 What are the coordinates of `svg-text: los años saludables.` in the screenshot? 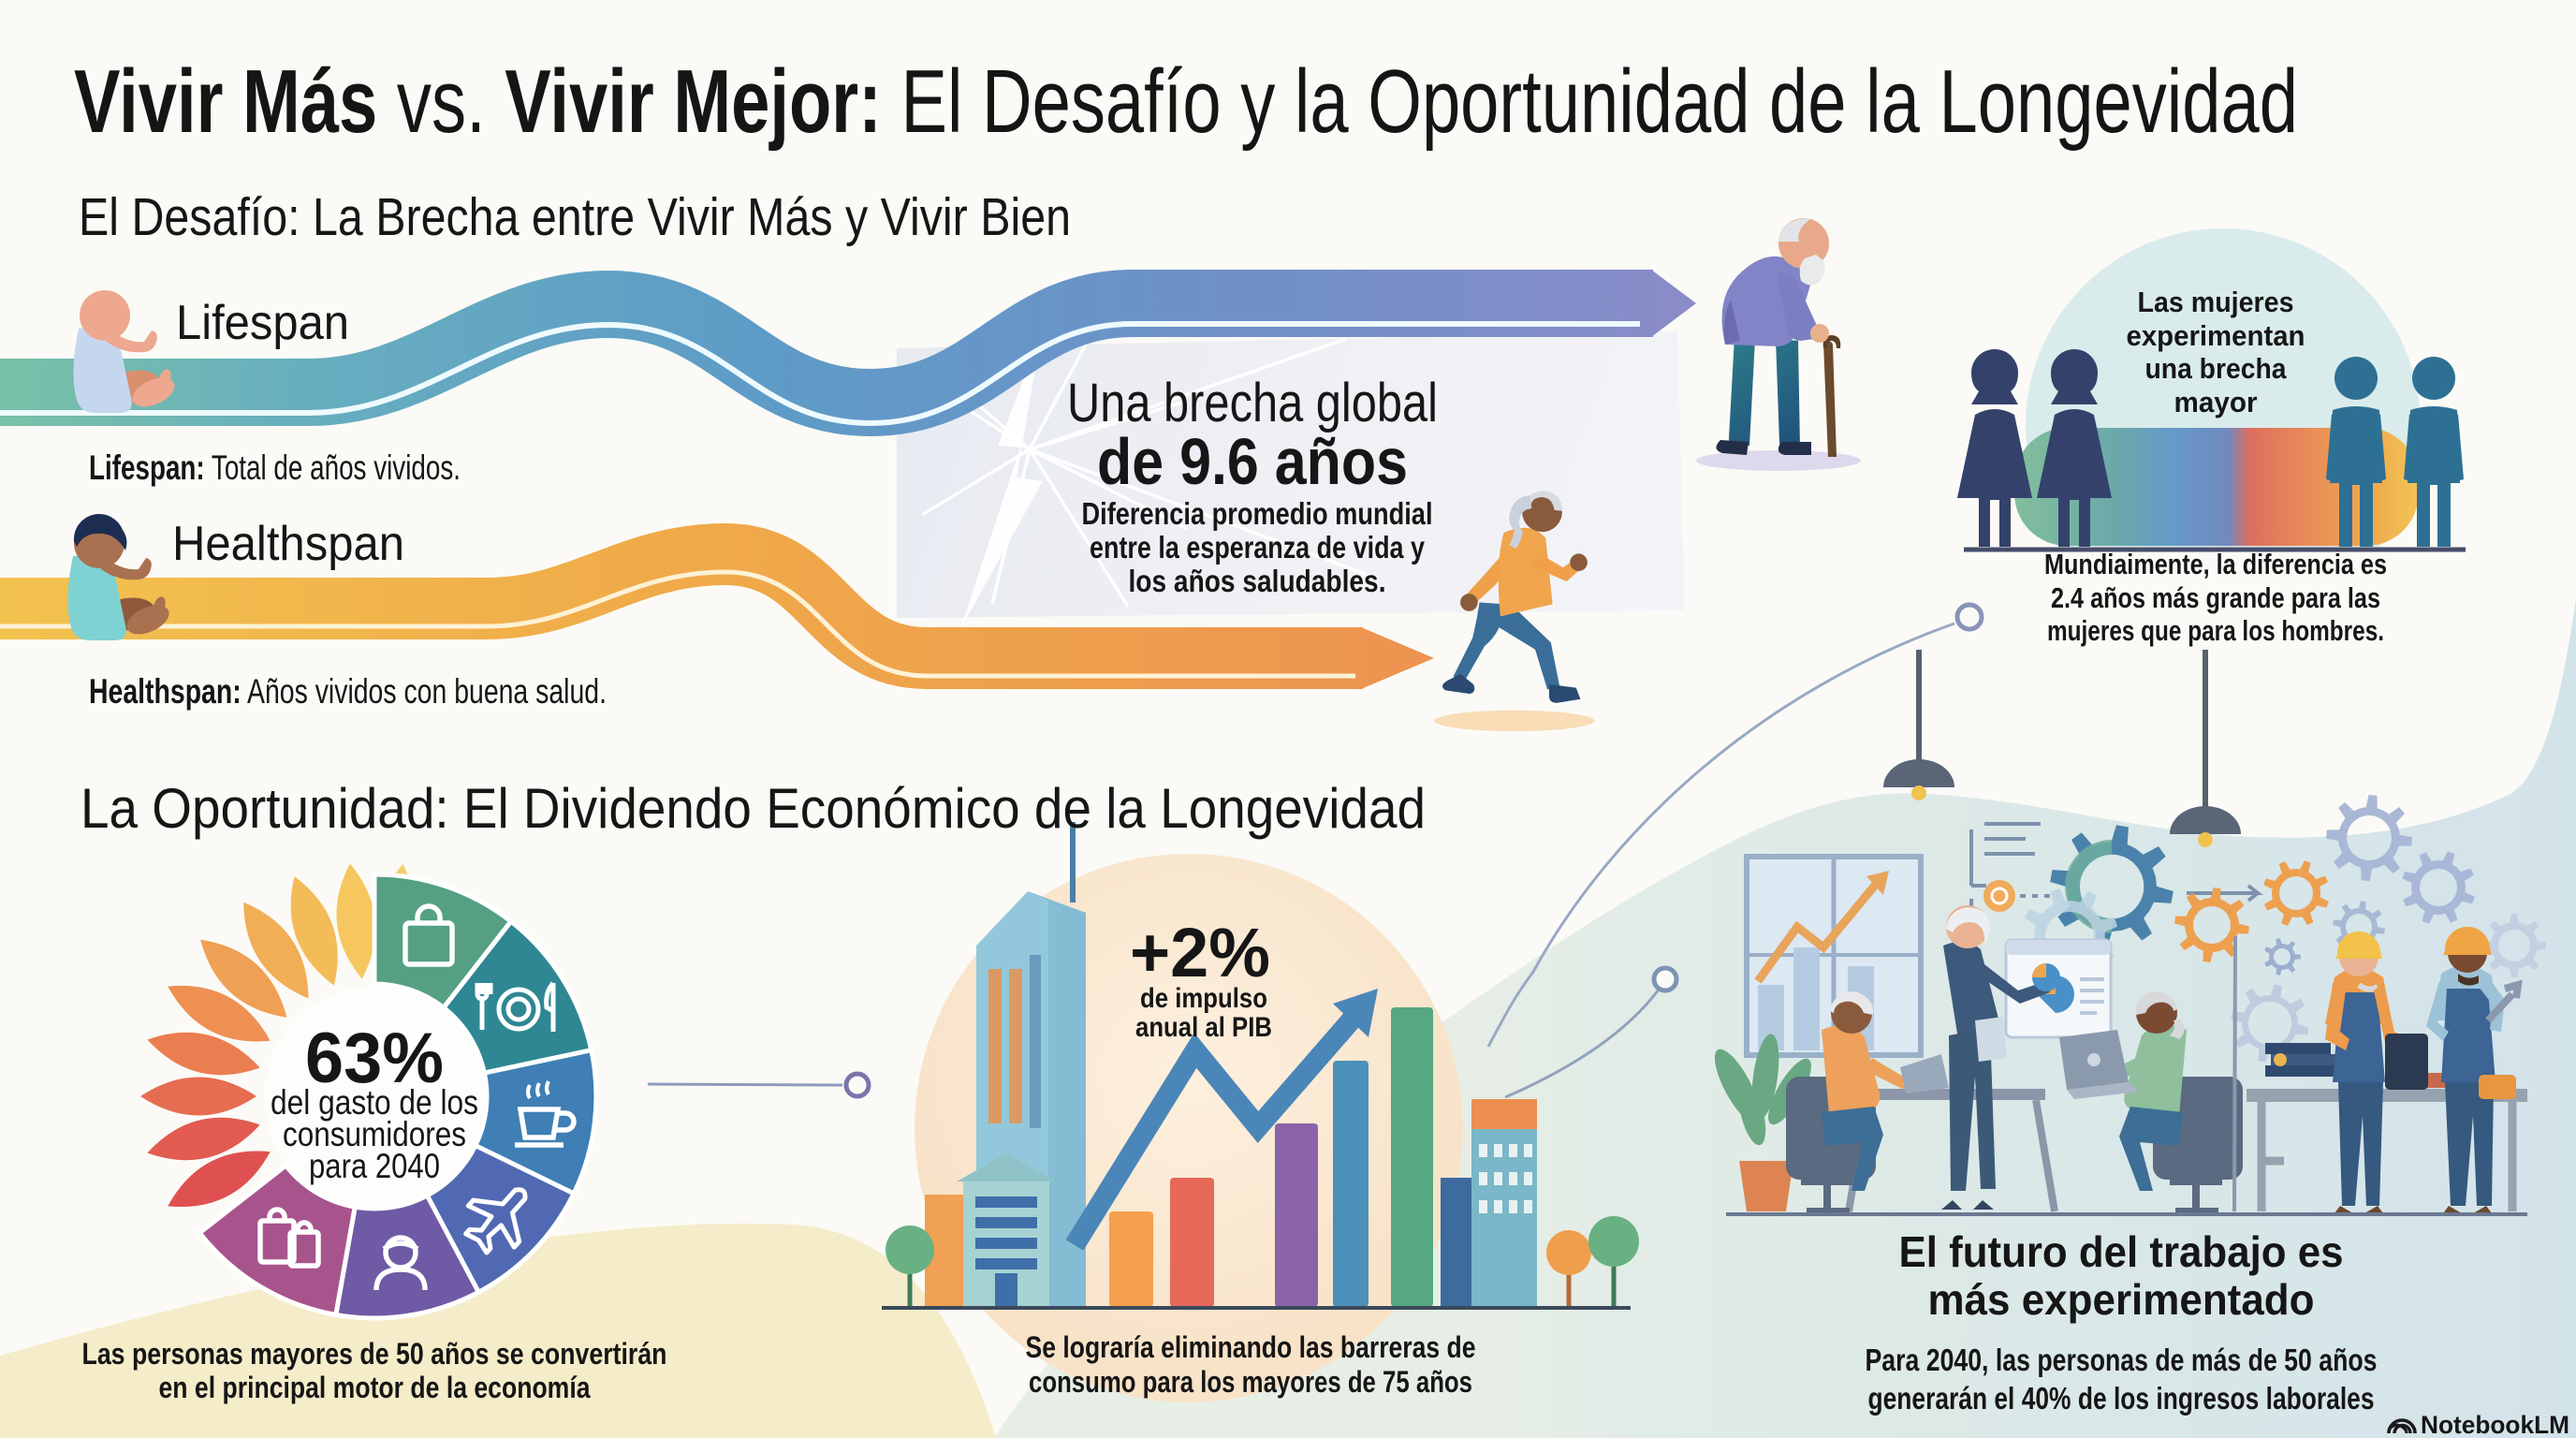 It's located at (1257, 581).